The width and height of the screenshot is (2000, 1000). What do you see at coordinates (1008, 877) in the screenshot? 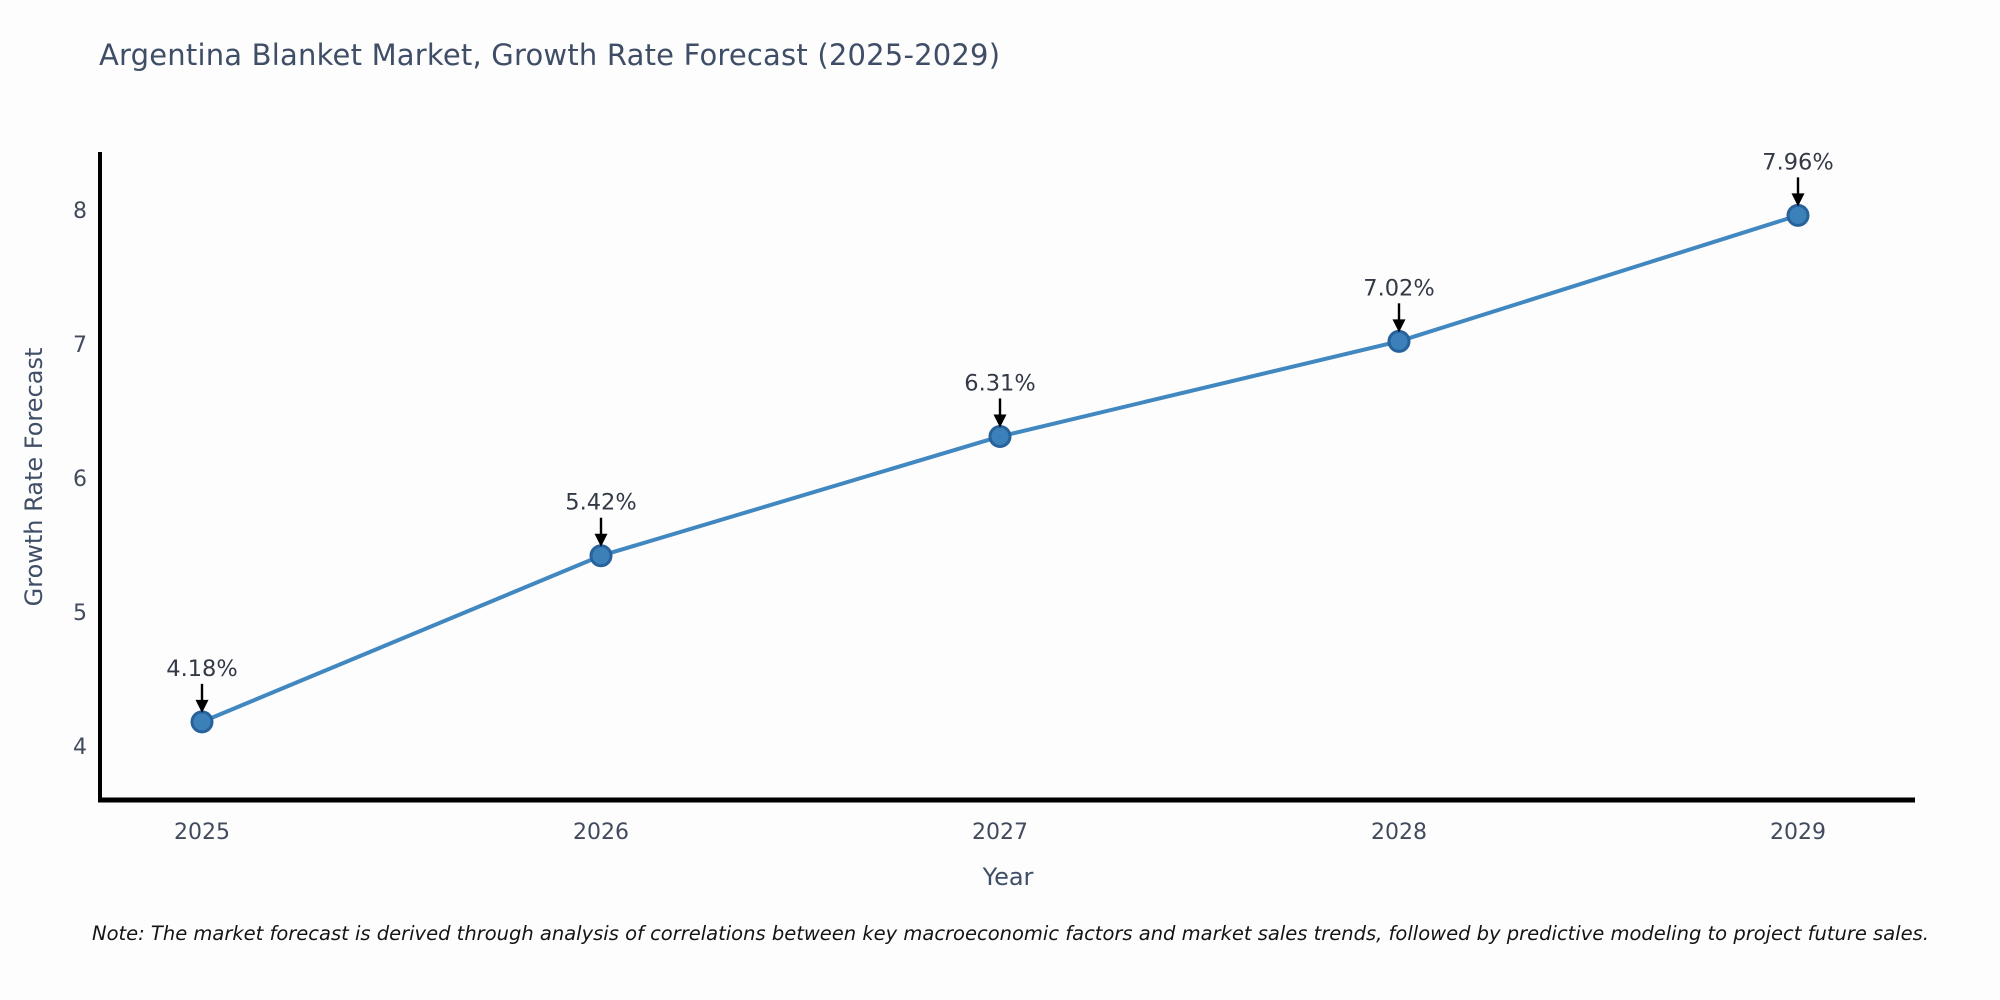
I see `x-axis-label: Year` at bounding box center [1008, 877].